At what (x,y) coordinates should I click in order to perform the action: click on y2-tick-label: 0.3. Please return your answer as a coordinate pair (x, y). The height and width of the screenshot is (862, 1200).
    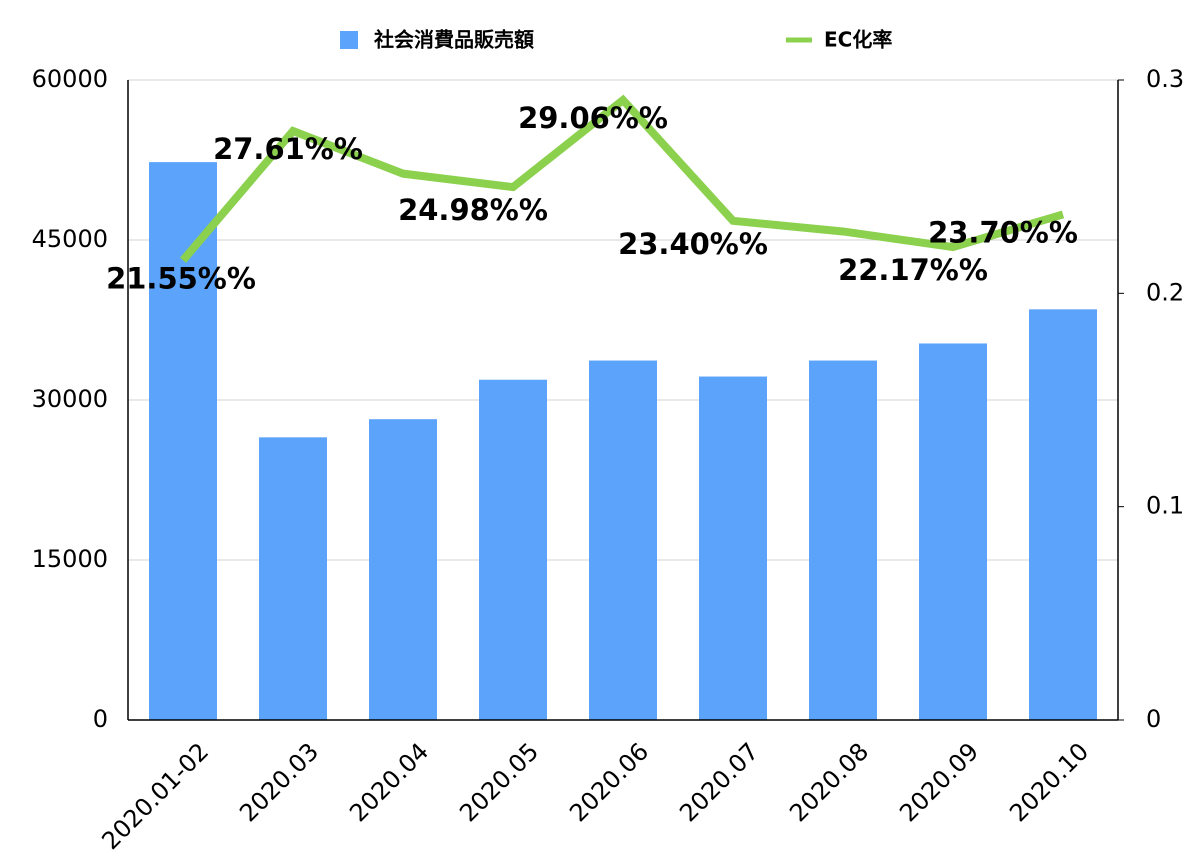
    Looking at the image, I should click on (1165, 79).